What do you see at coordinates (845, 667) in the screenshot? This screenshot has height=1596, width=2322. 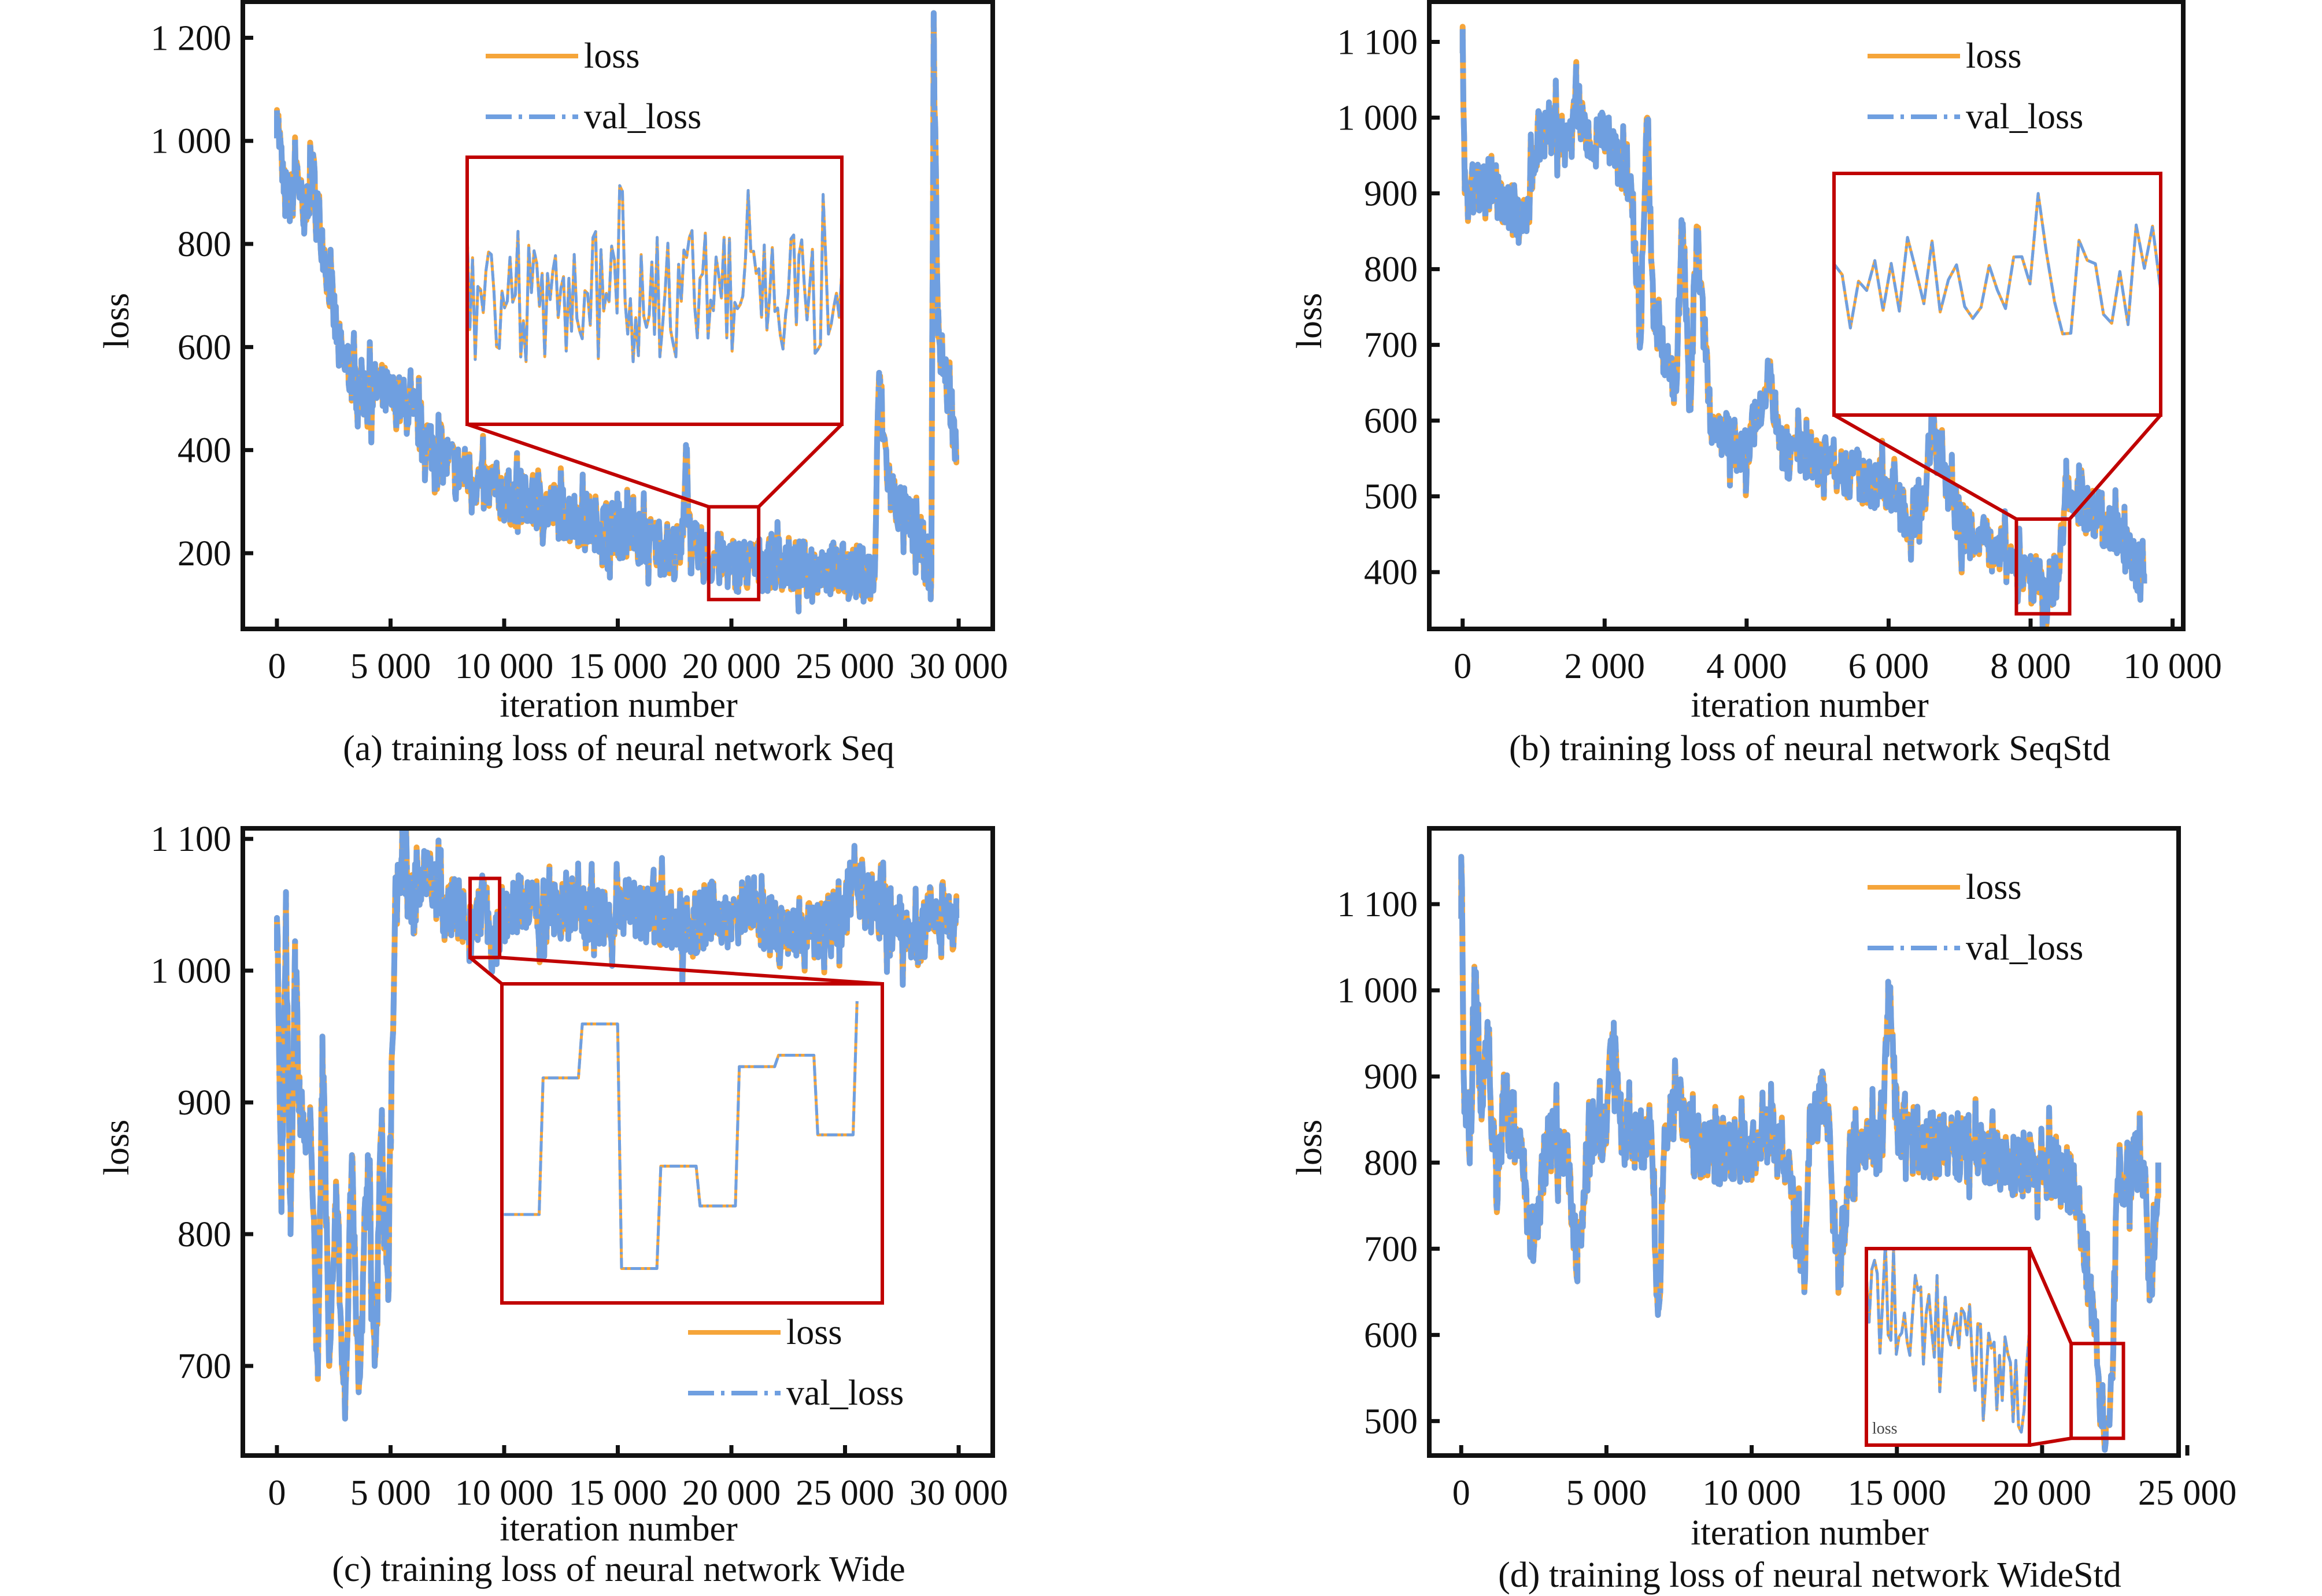 I see `xtick-label-a: 25 000` at bounding box center [845, 667].